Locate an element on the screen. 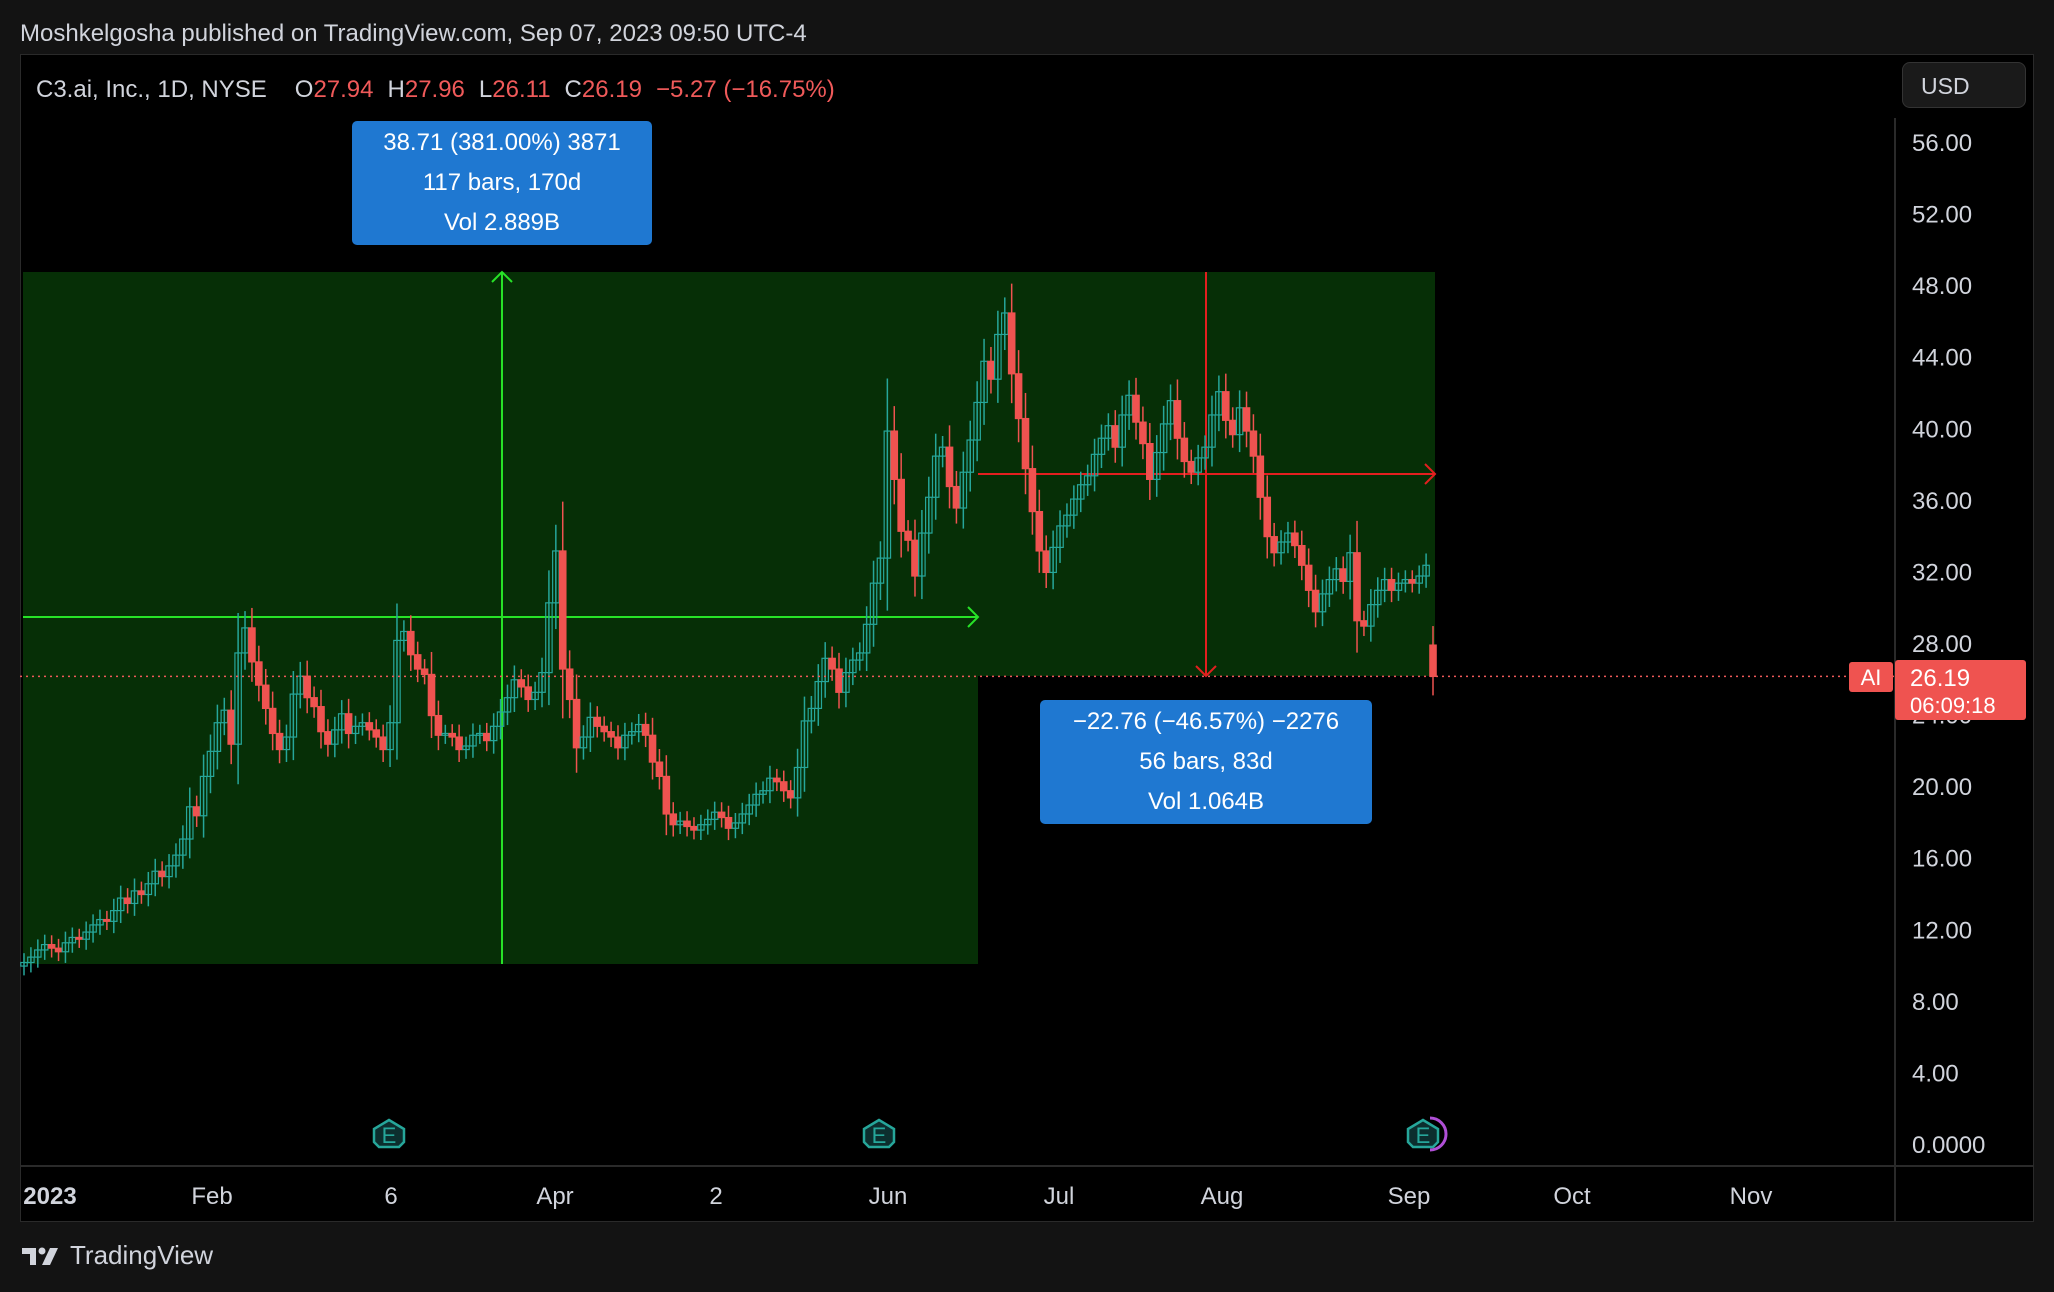 This screenshot has height=1292, width=2054. price-tick-label: 48.00 is located at coordinates (1942, 286).